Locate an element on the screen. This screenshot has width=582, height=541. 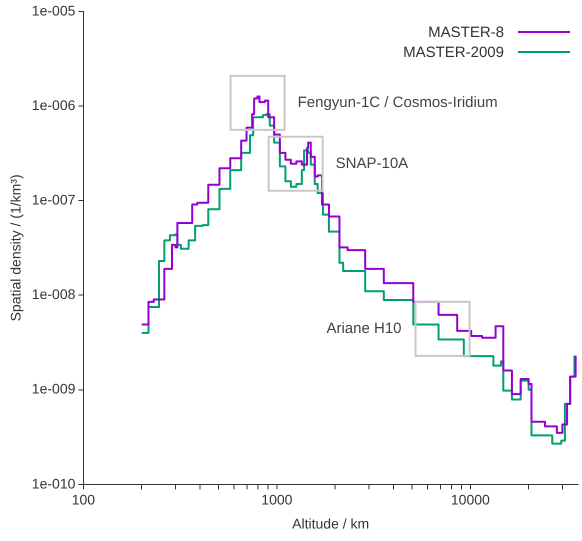
y-axis-title: Spatial density / (1/km³) is located at coordinates (15, 248).